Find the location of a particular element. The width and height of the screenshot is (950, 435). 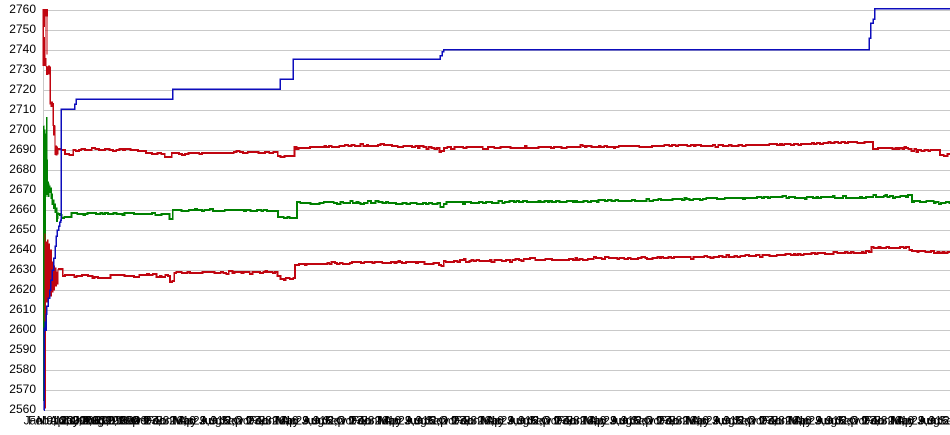

svg-text: Mar 23, 2009 is located at coordinates (72, 421).